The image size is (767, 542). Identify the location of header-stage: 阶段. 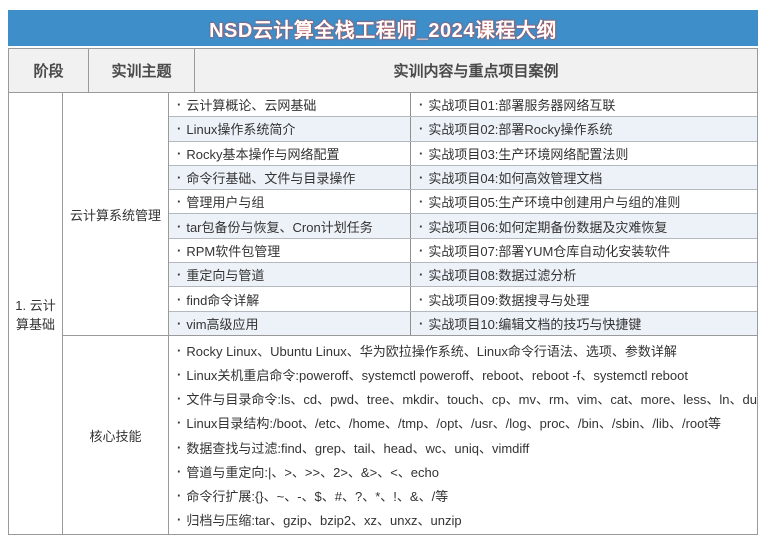
(49, 70).